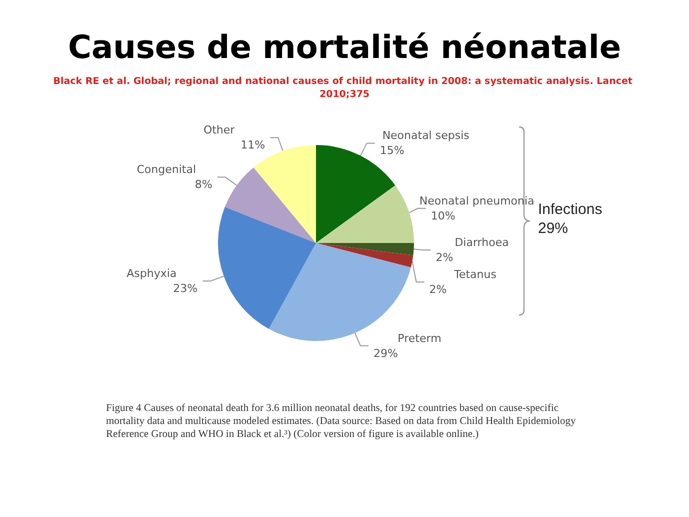 Image resolution: width=689 pixels, height=517 pixels. Describe the element at coordinates (166, 169) in the screenshot. I see `slice-label: Congenital` at that location.